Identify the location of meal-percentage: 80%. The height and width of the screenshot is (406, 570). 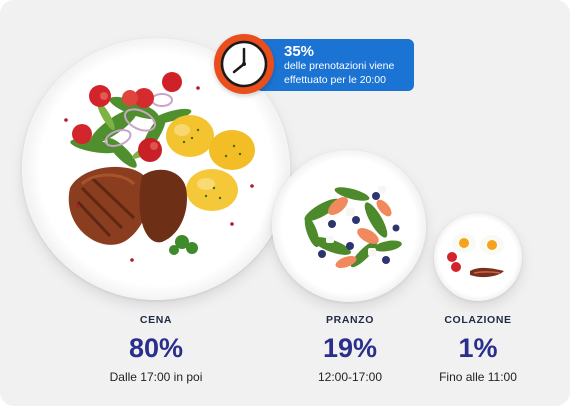
(156, 348).